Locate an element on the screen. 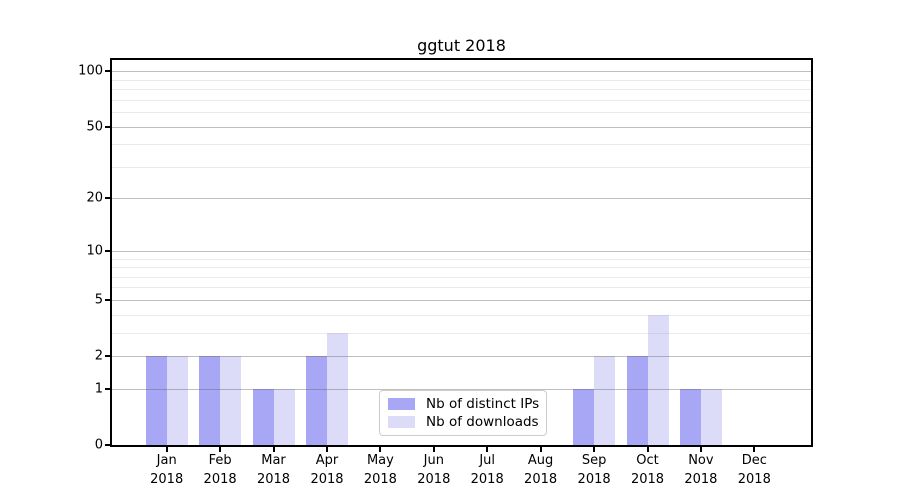 This screenshot has height=500, width=900. bar-nb-of-distinct-ips-jan is located at coordinates (156, 400).